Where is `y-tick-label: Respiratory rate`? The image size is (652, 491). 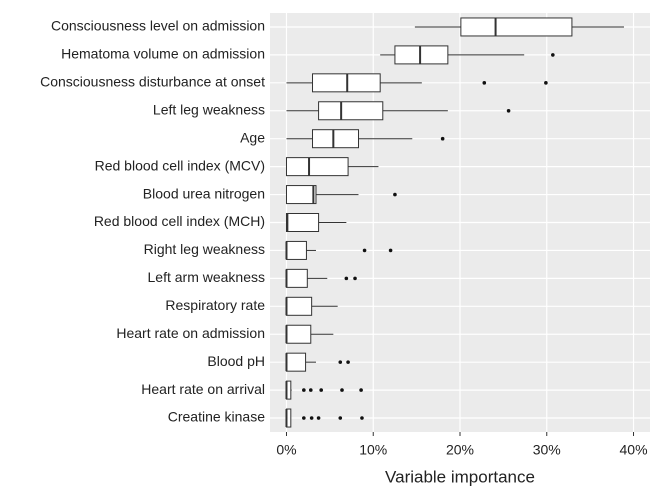 y-tick-label: Respiratory rate is located at coordinates (215, 305).